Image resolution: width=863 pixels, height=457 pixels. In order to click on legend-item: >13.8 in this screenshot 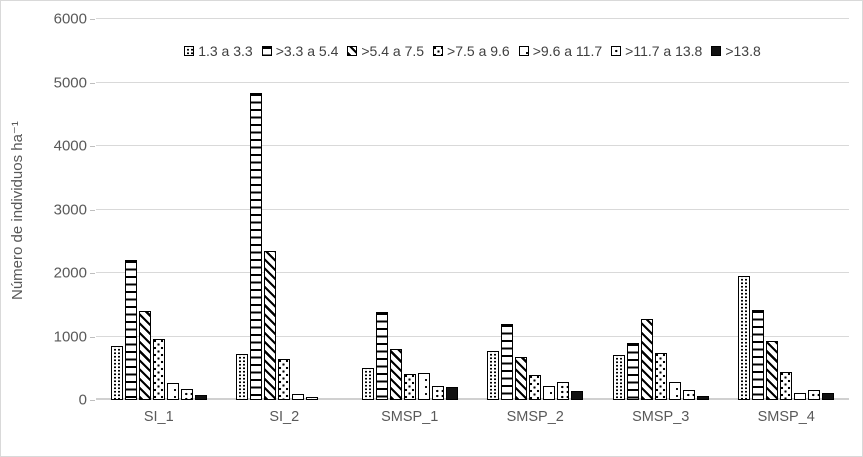, I will do `click(736, 51)`.